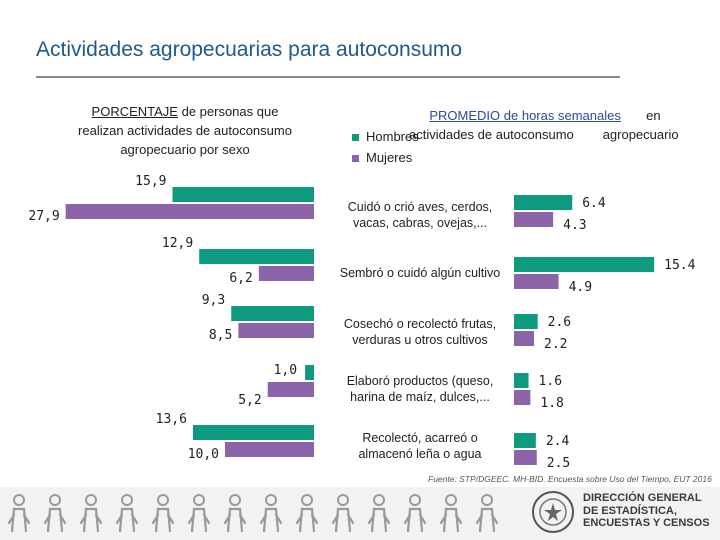 This screenshot has width=720, height=540. Describe the element at coordinates (355, 138) in the screenshot. I see `legend-swatch-hombres` at that location.